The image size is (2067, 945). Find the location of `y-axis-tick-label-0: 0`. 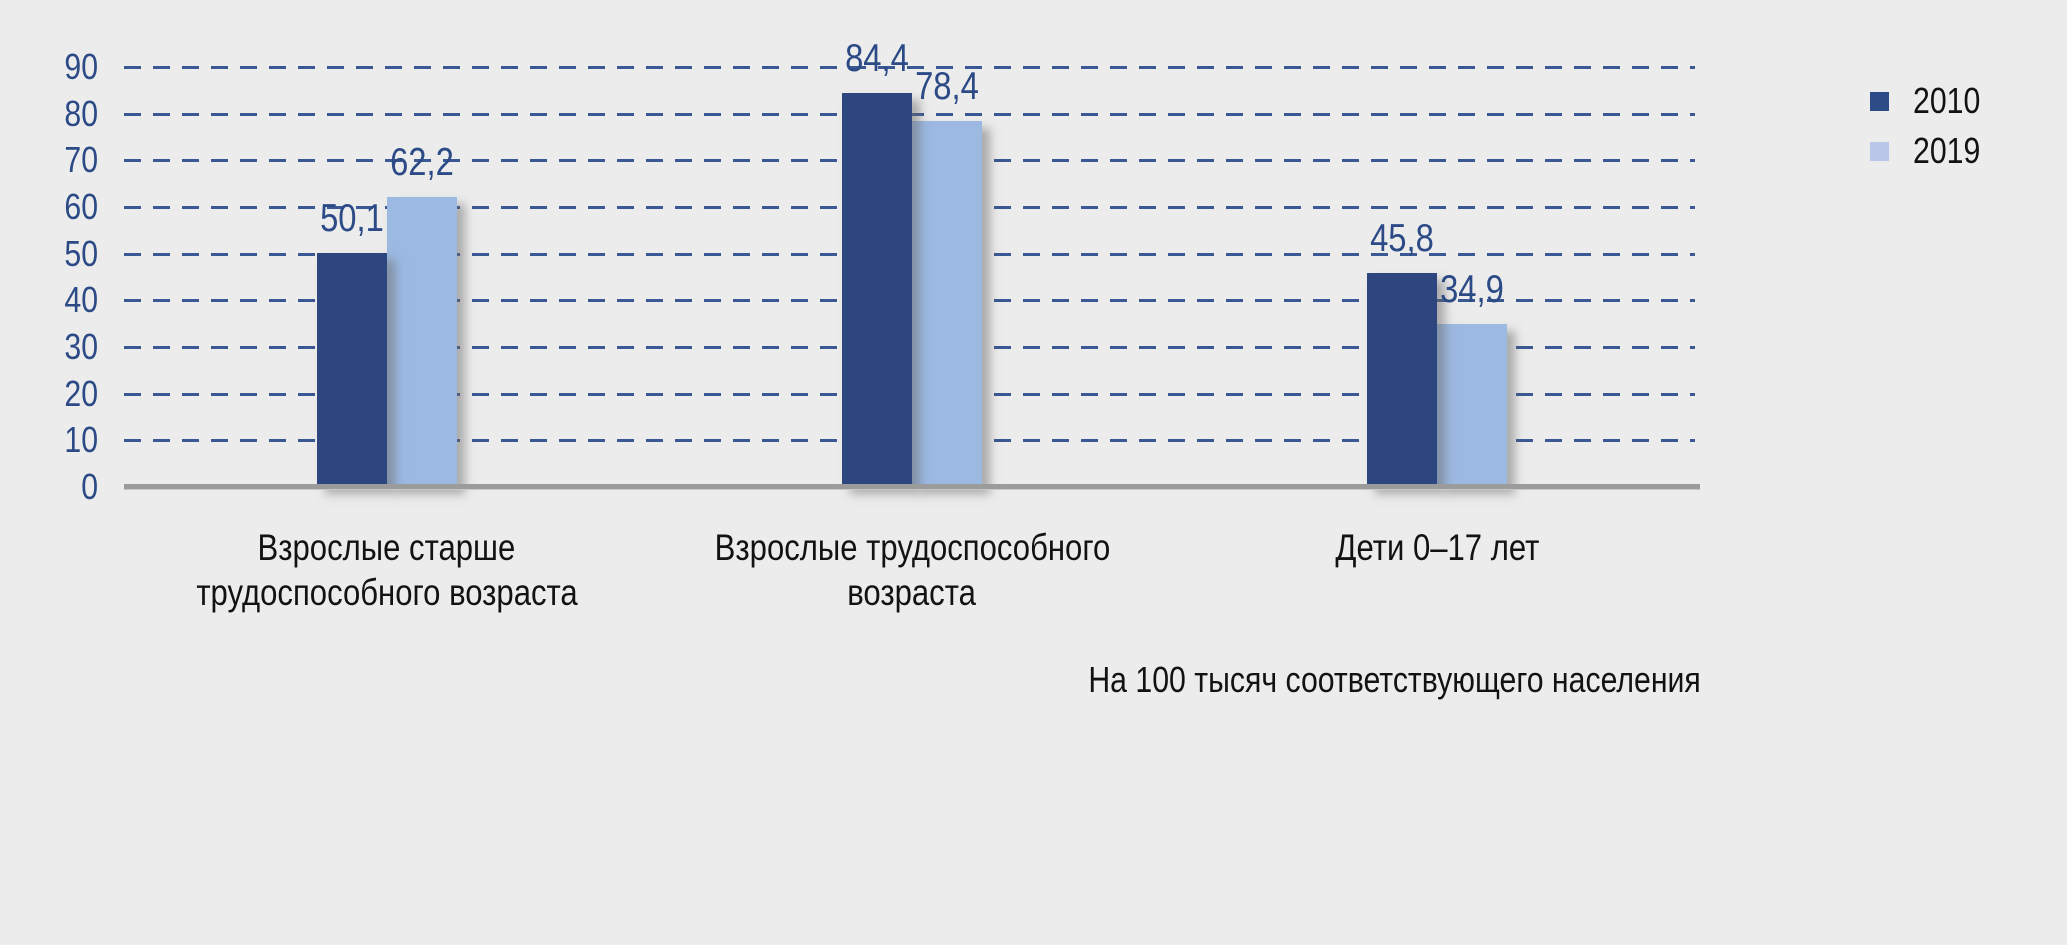

y-axis-tick-label-0: 0 is located at coordinates (89, 486).